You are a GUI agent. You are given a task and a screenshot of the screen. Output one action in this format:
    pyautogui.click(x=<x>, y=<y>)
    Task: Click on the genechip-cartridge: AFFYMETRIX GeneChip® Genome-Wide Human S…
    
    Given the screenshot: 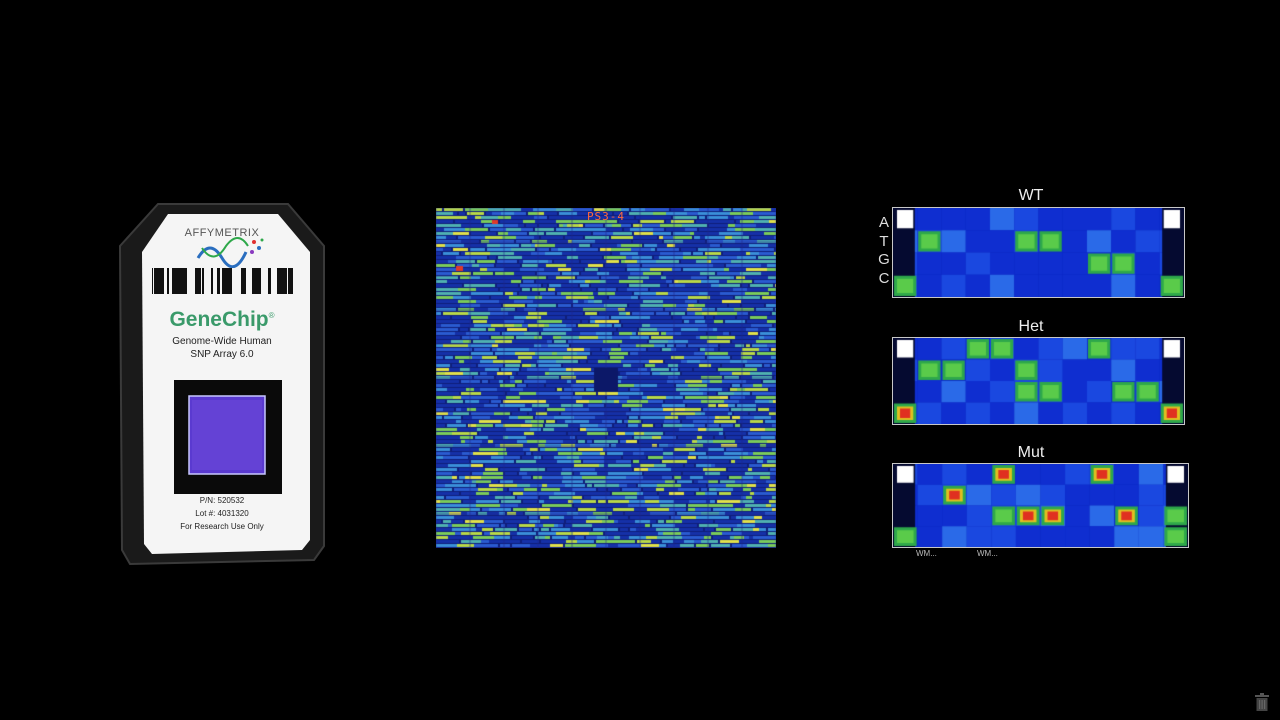 What is the action you would take?
    pyautogui.click(x=222, y=384)
    